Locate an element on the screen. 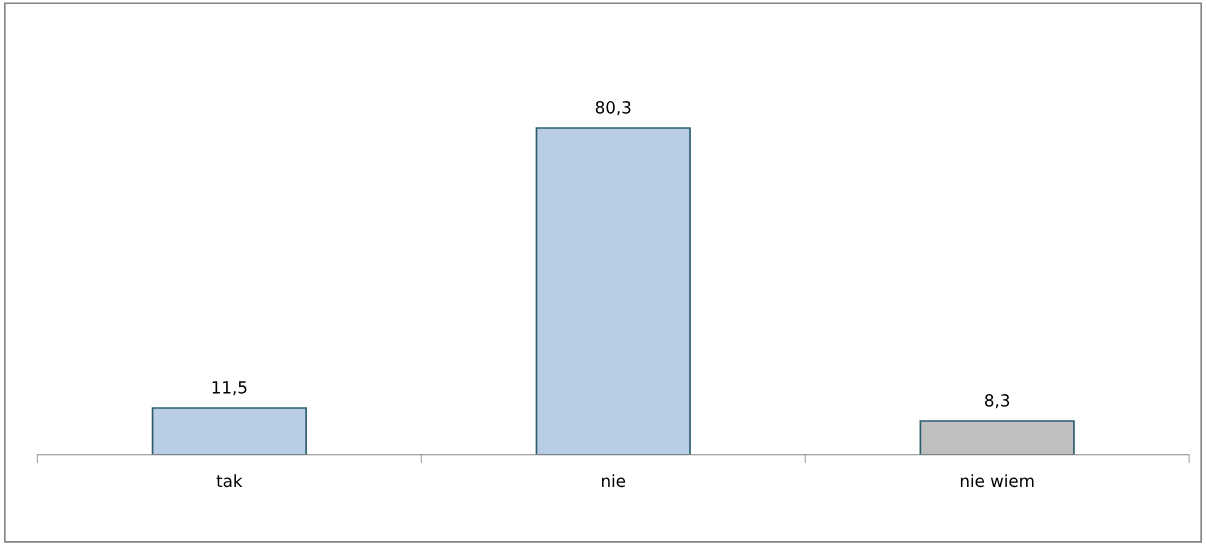 The width and height of the screenshot is (1206, 544). x-tick-label: nie wiem is located at coordinates (997, 481).